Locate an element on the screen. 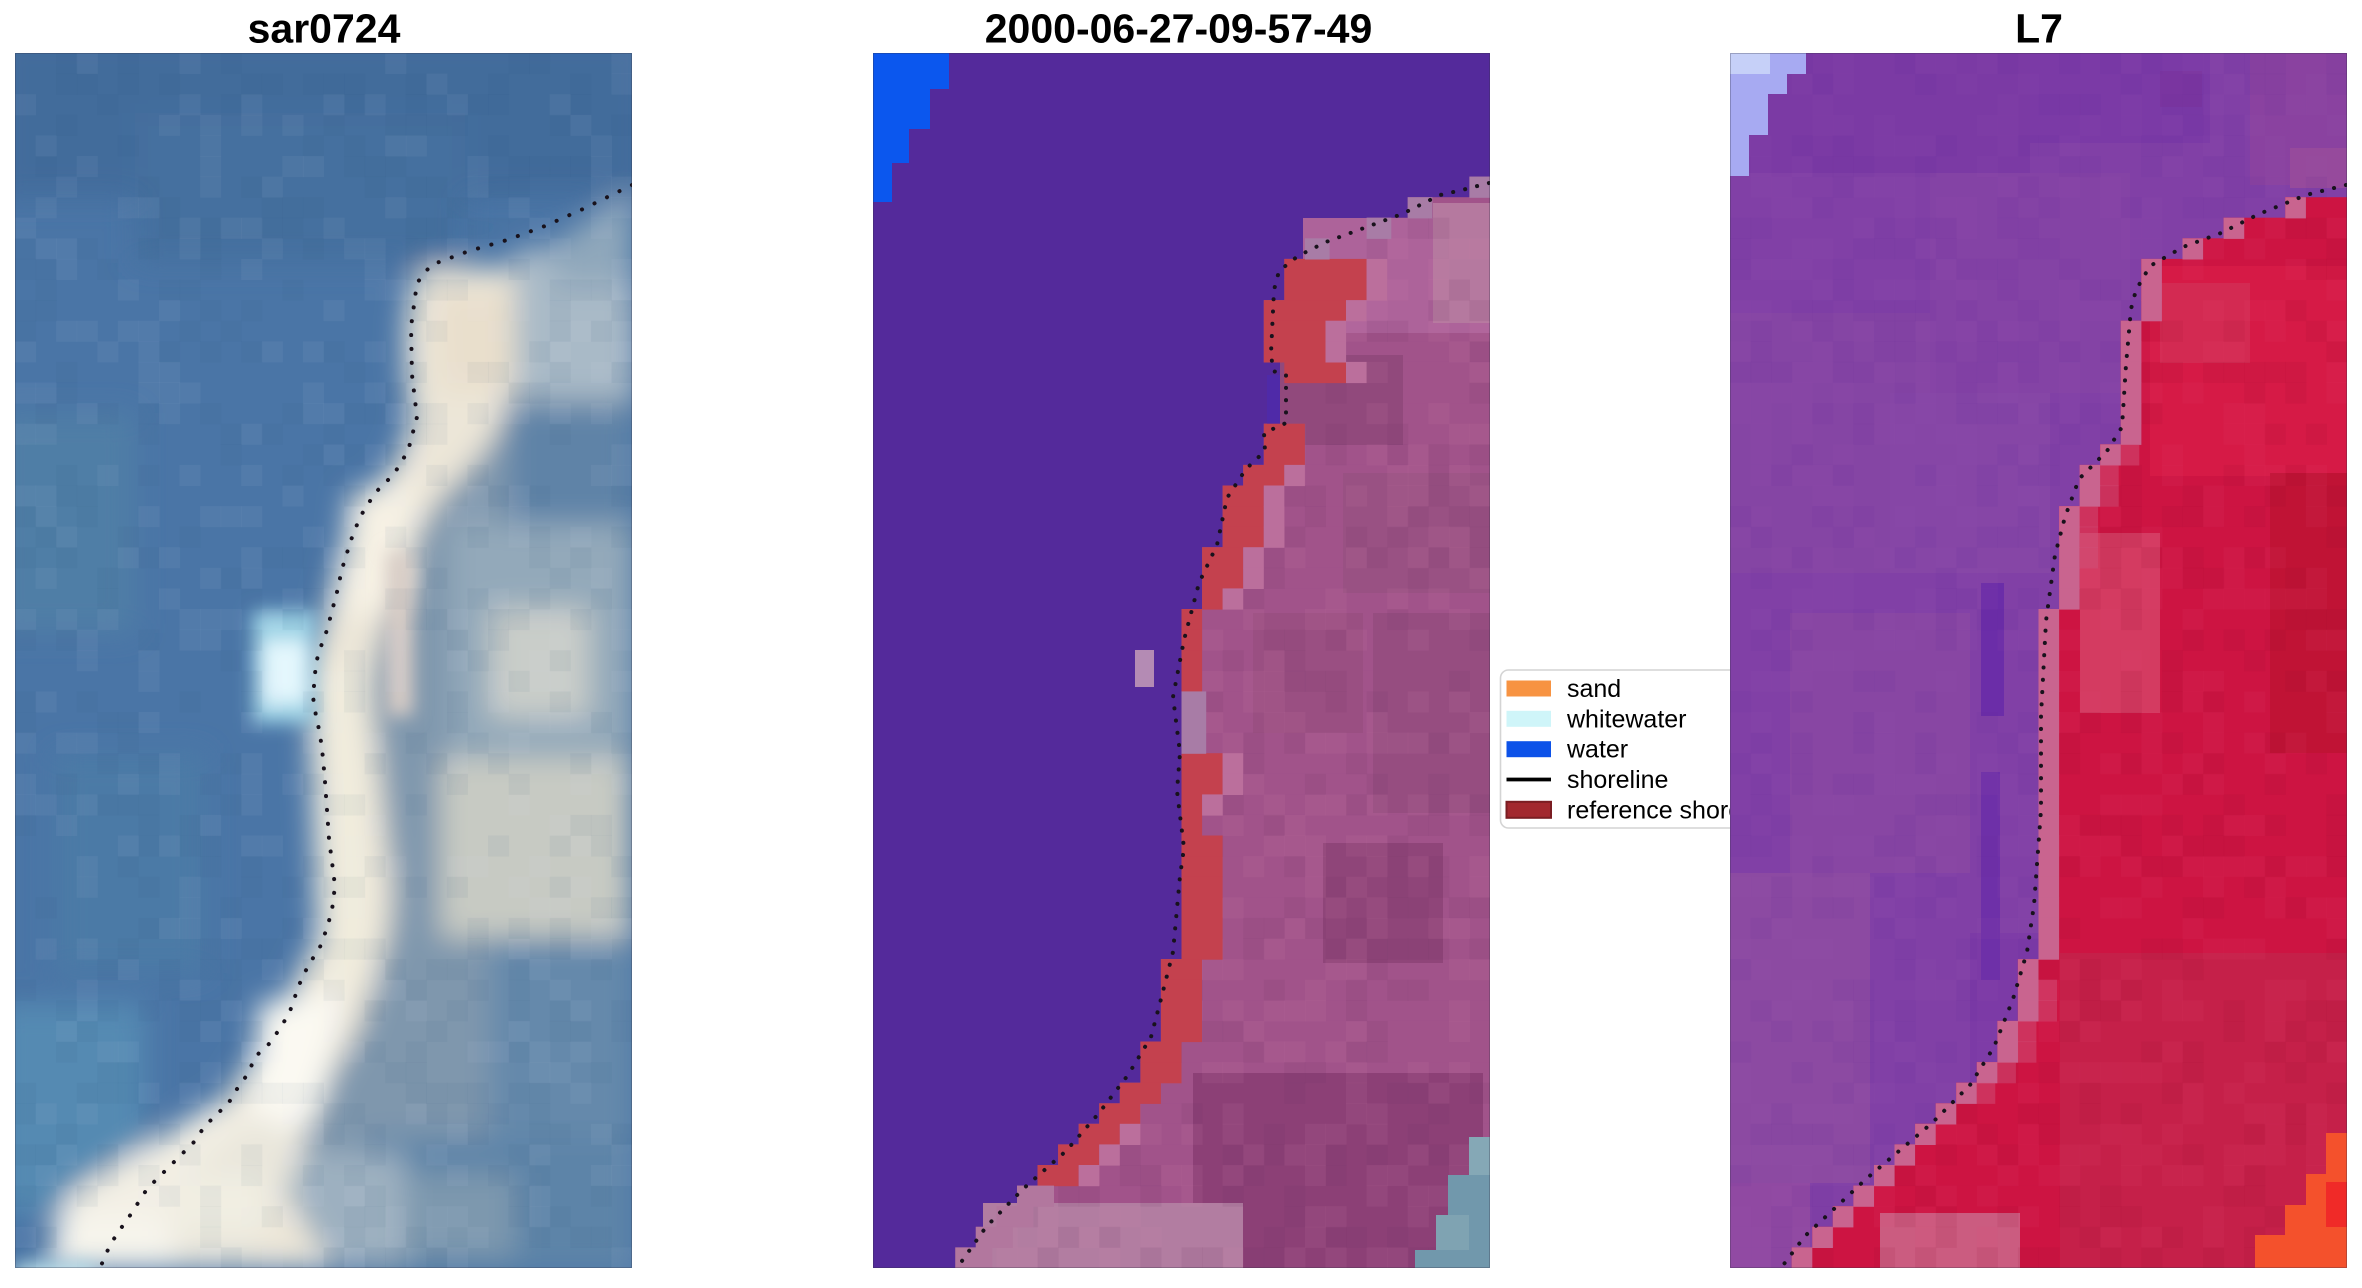 This screenshot has height=1288, width=2362. svg-text: L7 is located at coordinates (2039, 29).